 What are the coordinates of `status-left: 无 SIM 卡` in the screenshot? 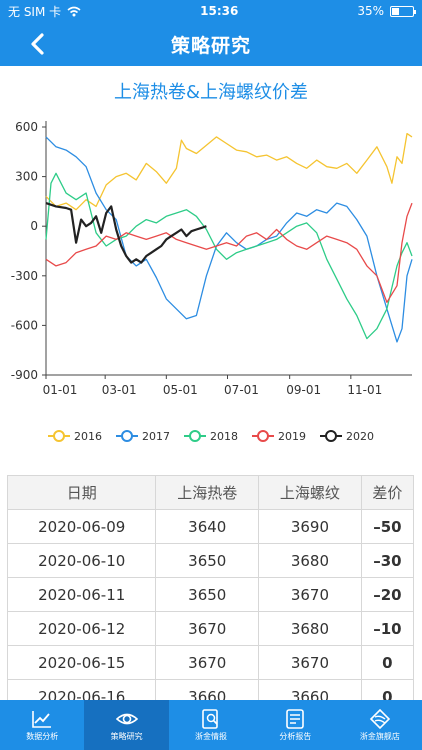 It's located at (44, 11).